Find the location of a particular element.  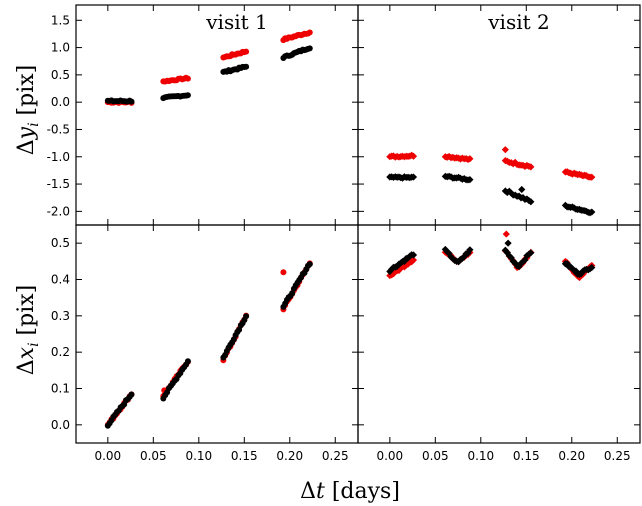

ylabel-bottom: Δxi [pix] is located at coordinates (28, 330).